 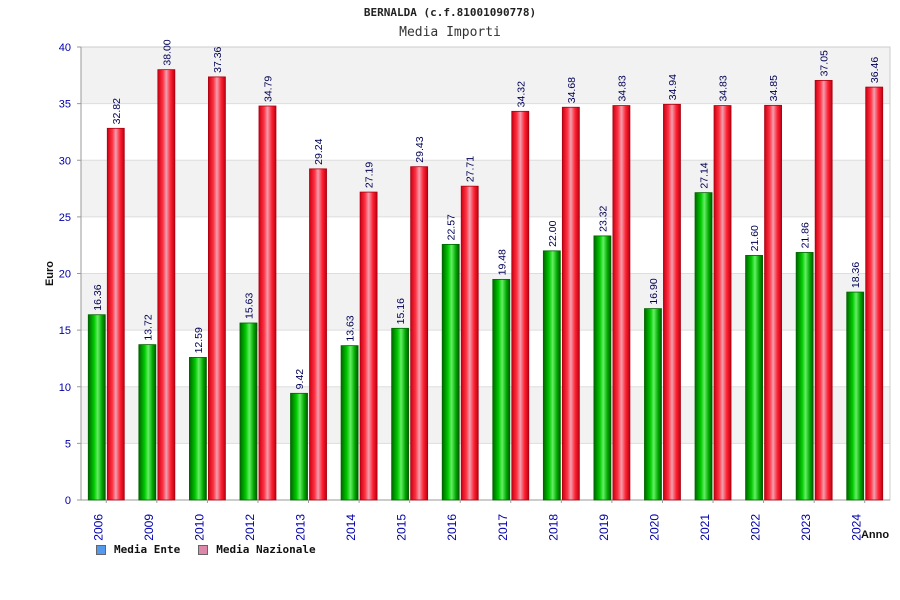 What do you see at coordinates (149, 527) in the screenshot?
I see `x-tick-label: 2009` at bounding box center [149, 527].